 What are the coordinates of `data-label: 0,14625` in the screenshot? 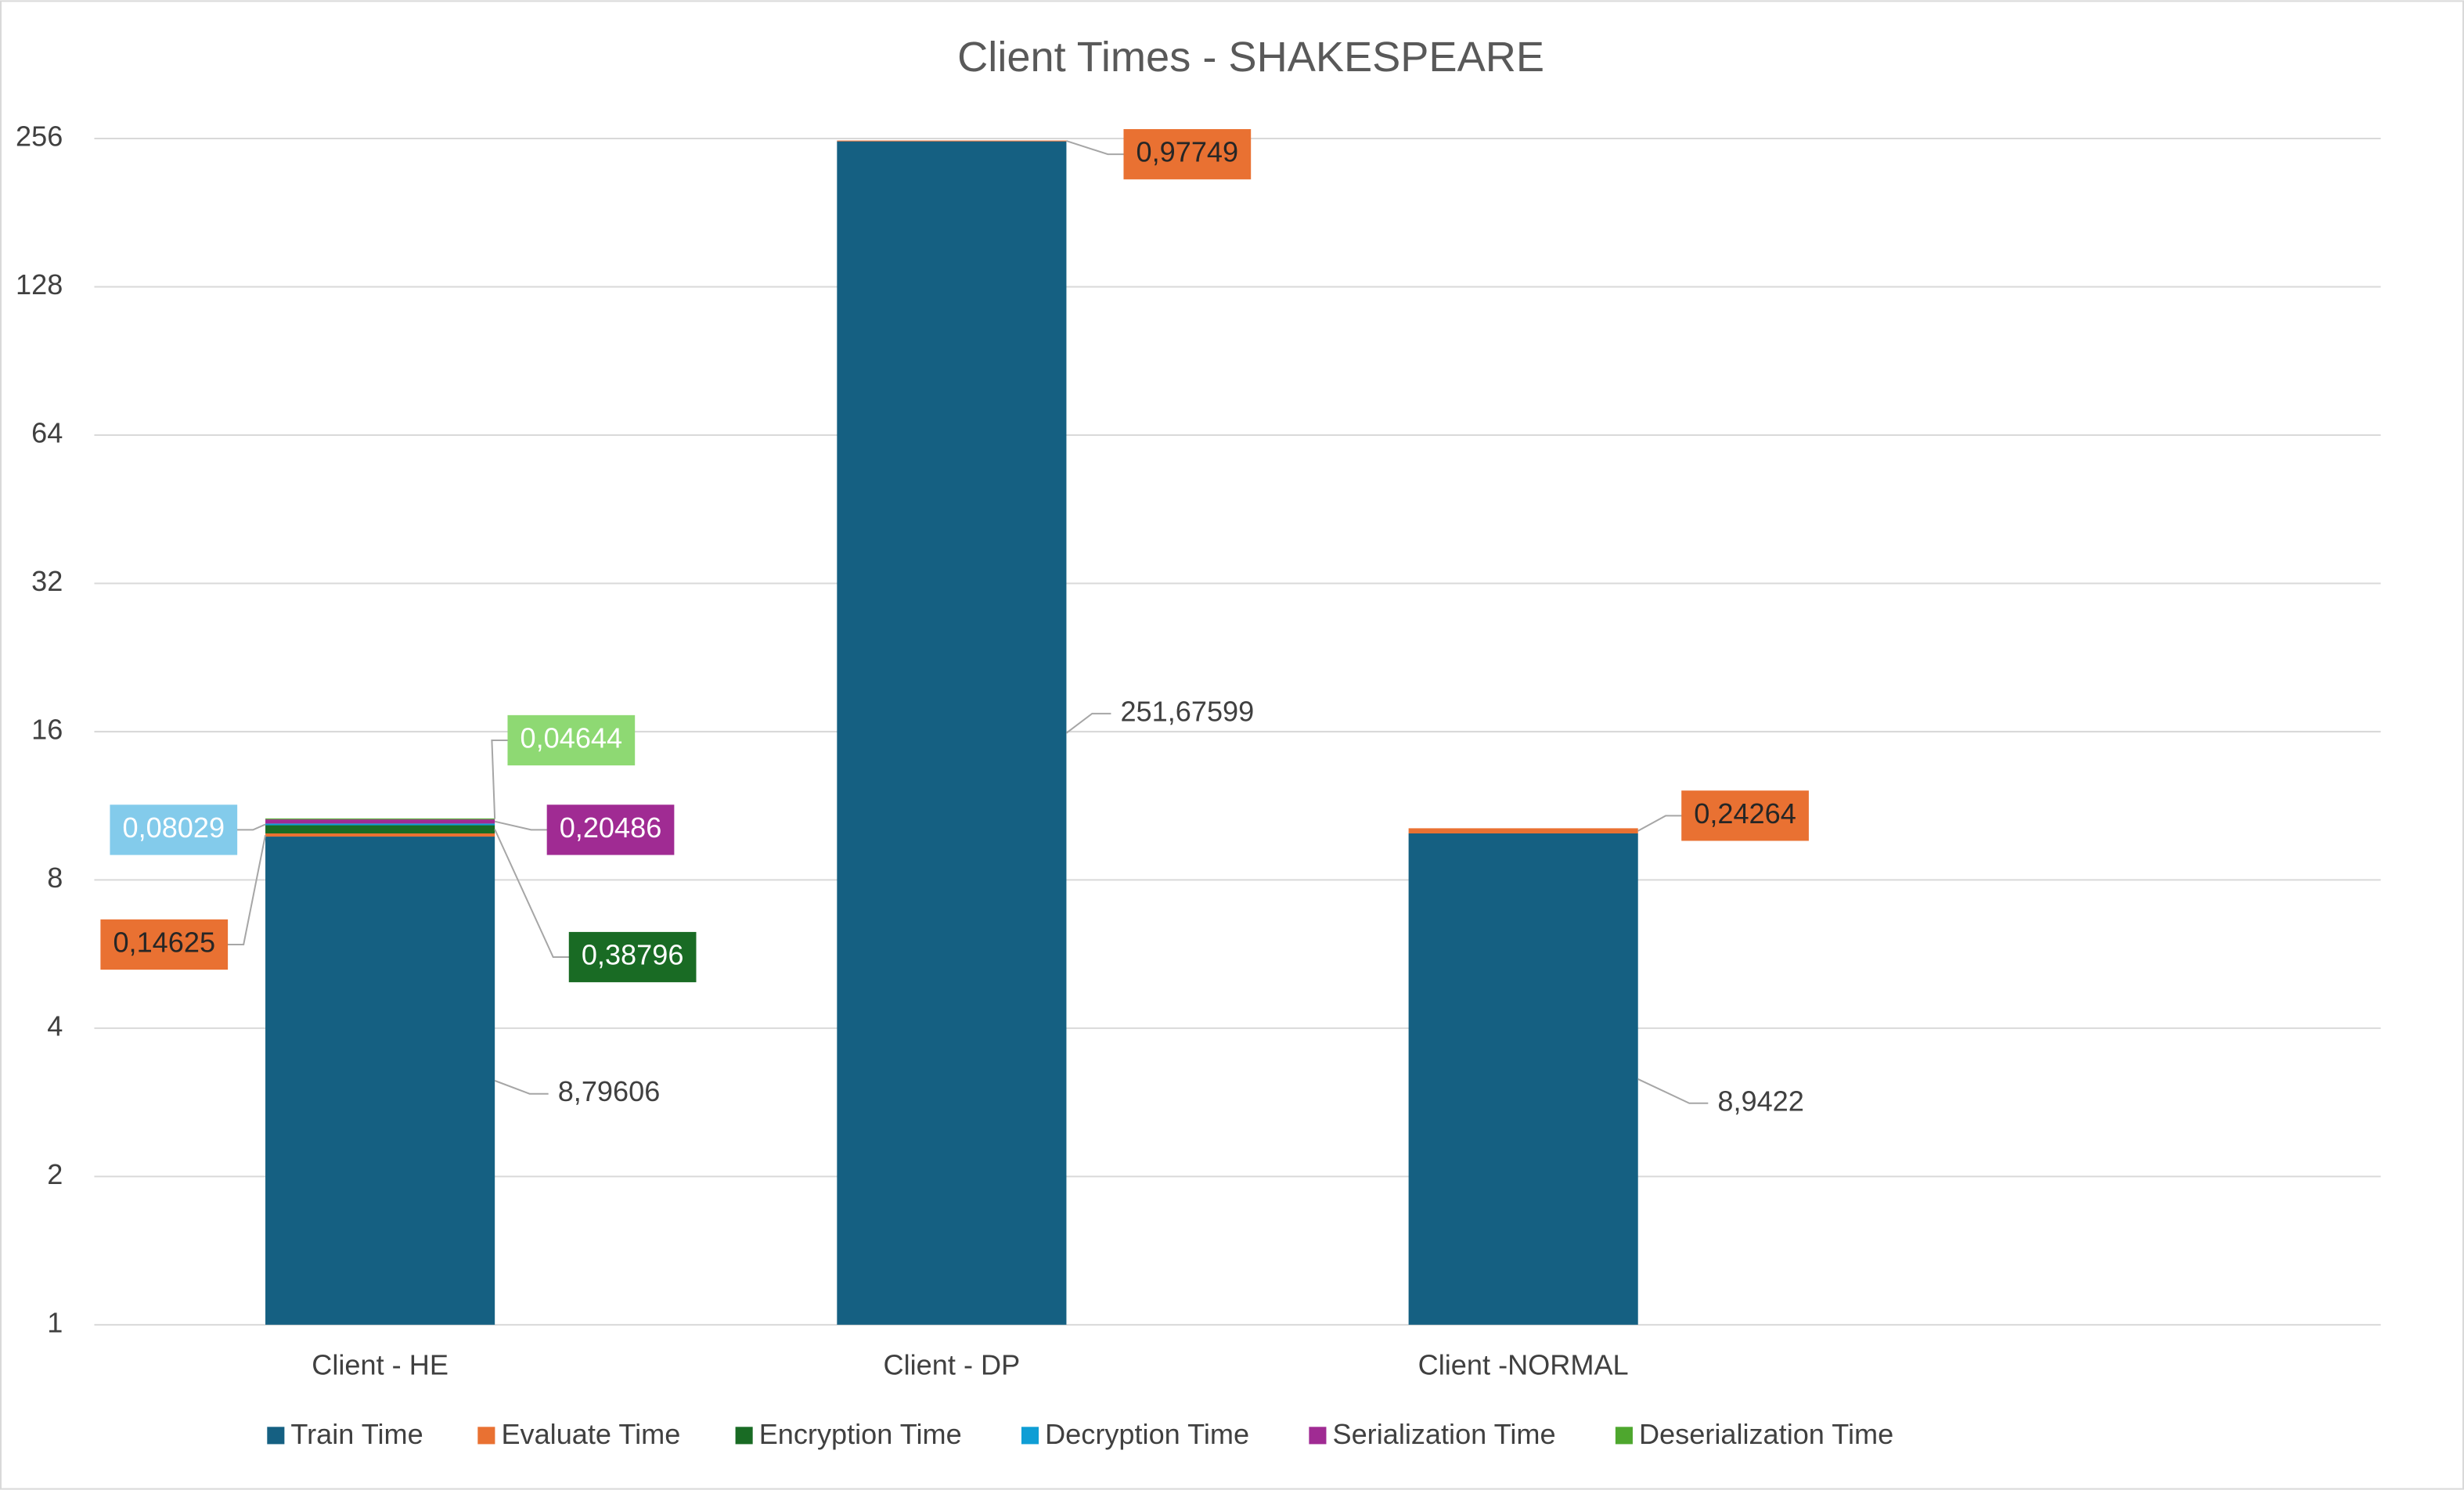 It's located at (164, 943).